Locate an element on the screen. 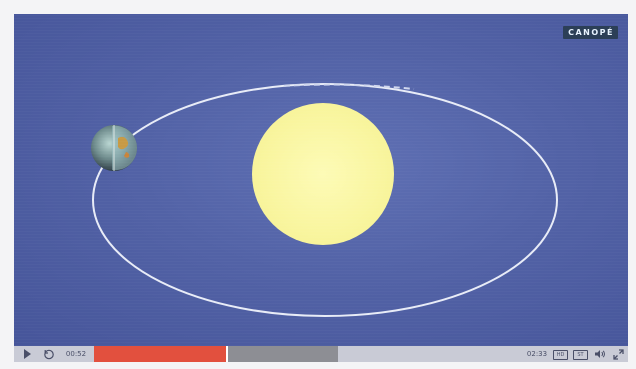 The width and height of the screenshot is (636, 369). fullscreen-button is located at coordinates (618, 354).